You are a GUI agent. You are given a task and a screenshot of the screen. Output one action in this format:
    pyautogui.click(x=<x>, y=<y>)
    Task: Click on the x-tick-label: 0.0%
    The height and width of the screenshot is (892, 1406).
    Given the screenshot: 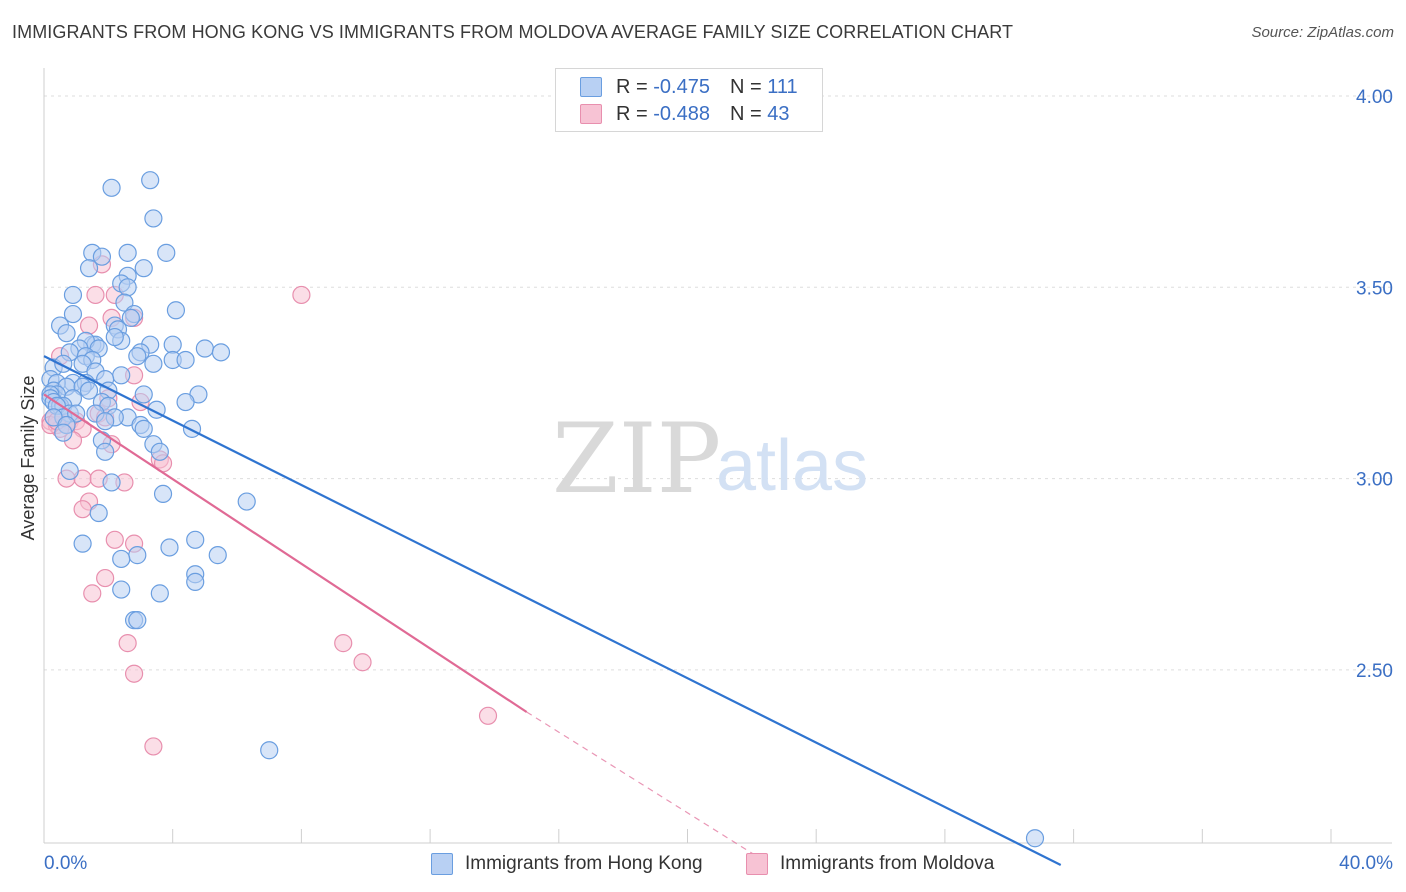 What is the action you would take?
    pyautogui.click(x=65, y=863)
    